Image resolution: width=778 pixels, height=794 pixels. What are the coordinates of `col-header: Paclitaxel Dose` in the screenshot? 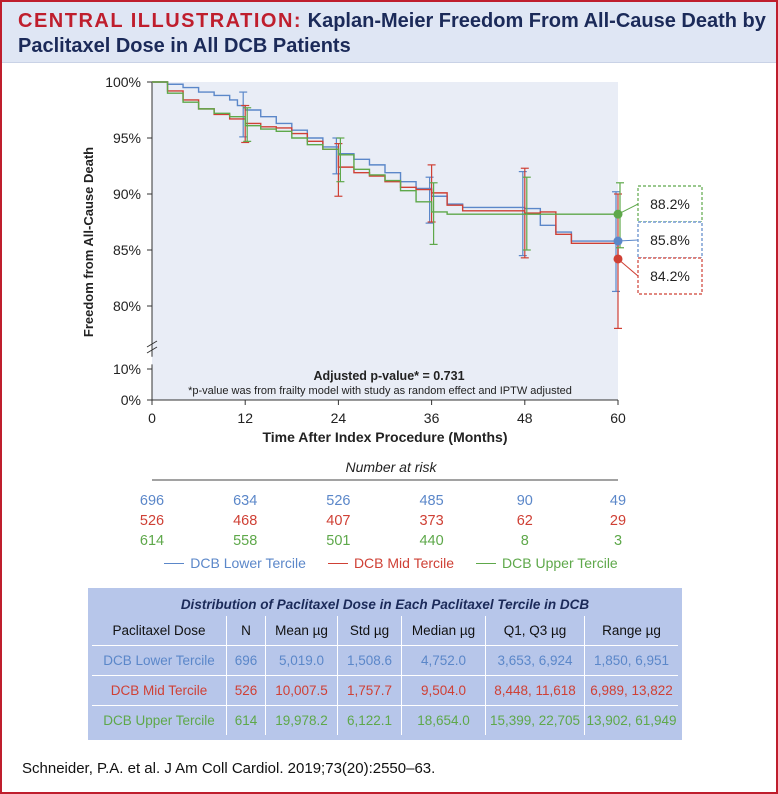 It's located at (159, 631).